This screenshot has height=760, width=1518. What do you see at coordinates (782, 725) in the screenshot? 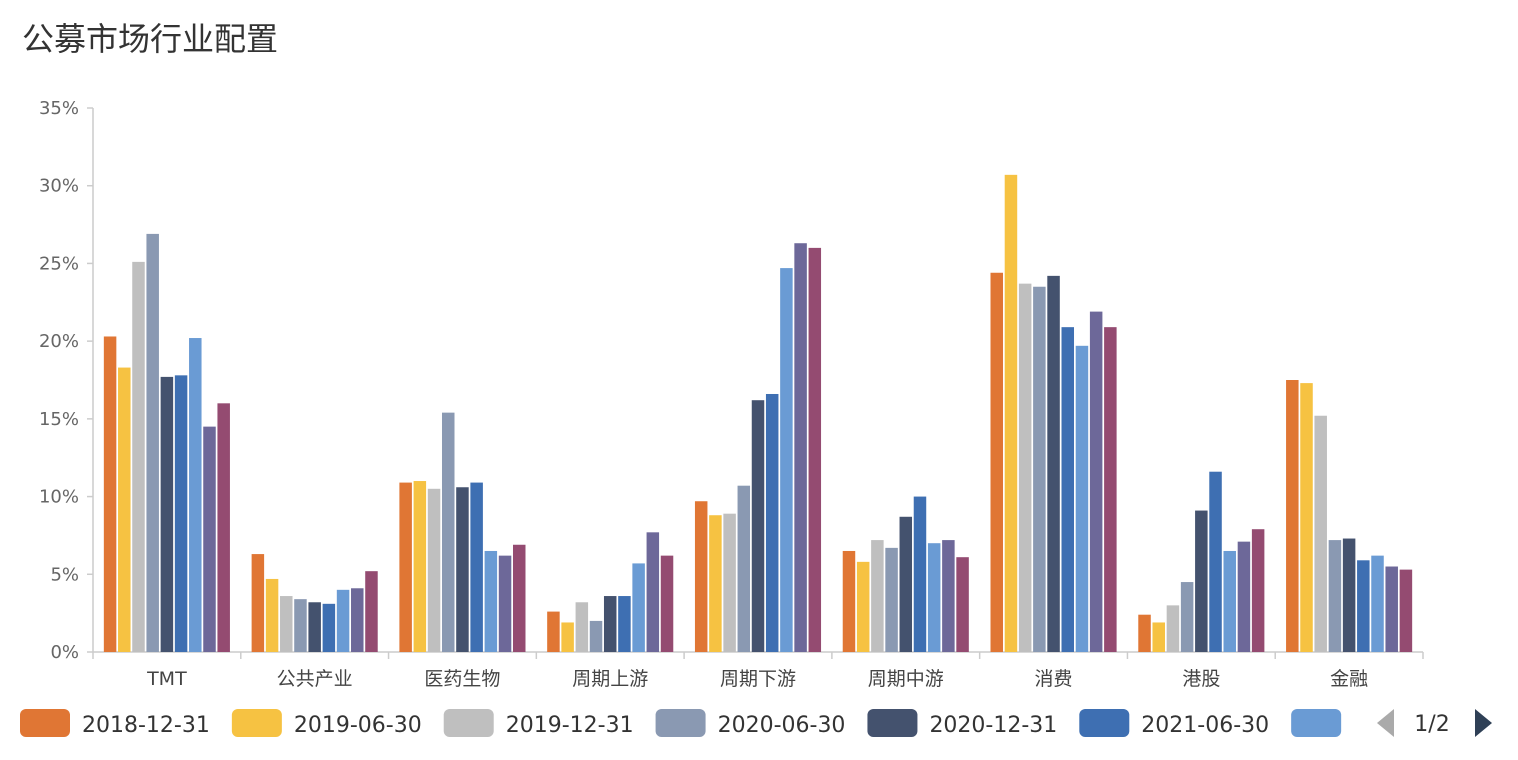
I see `legend-label: 2020-06-30` at bounding box center [782, 725].